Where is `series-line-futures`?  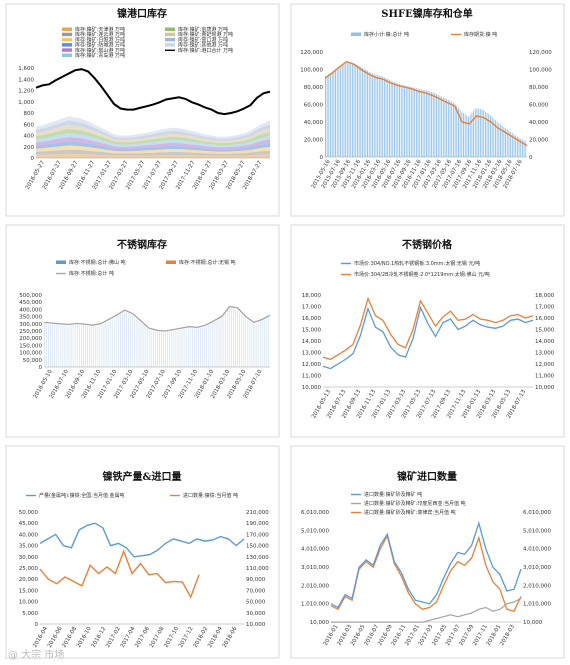 series-line-futures is located at coordinates (426, 103).